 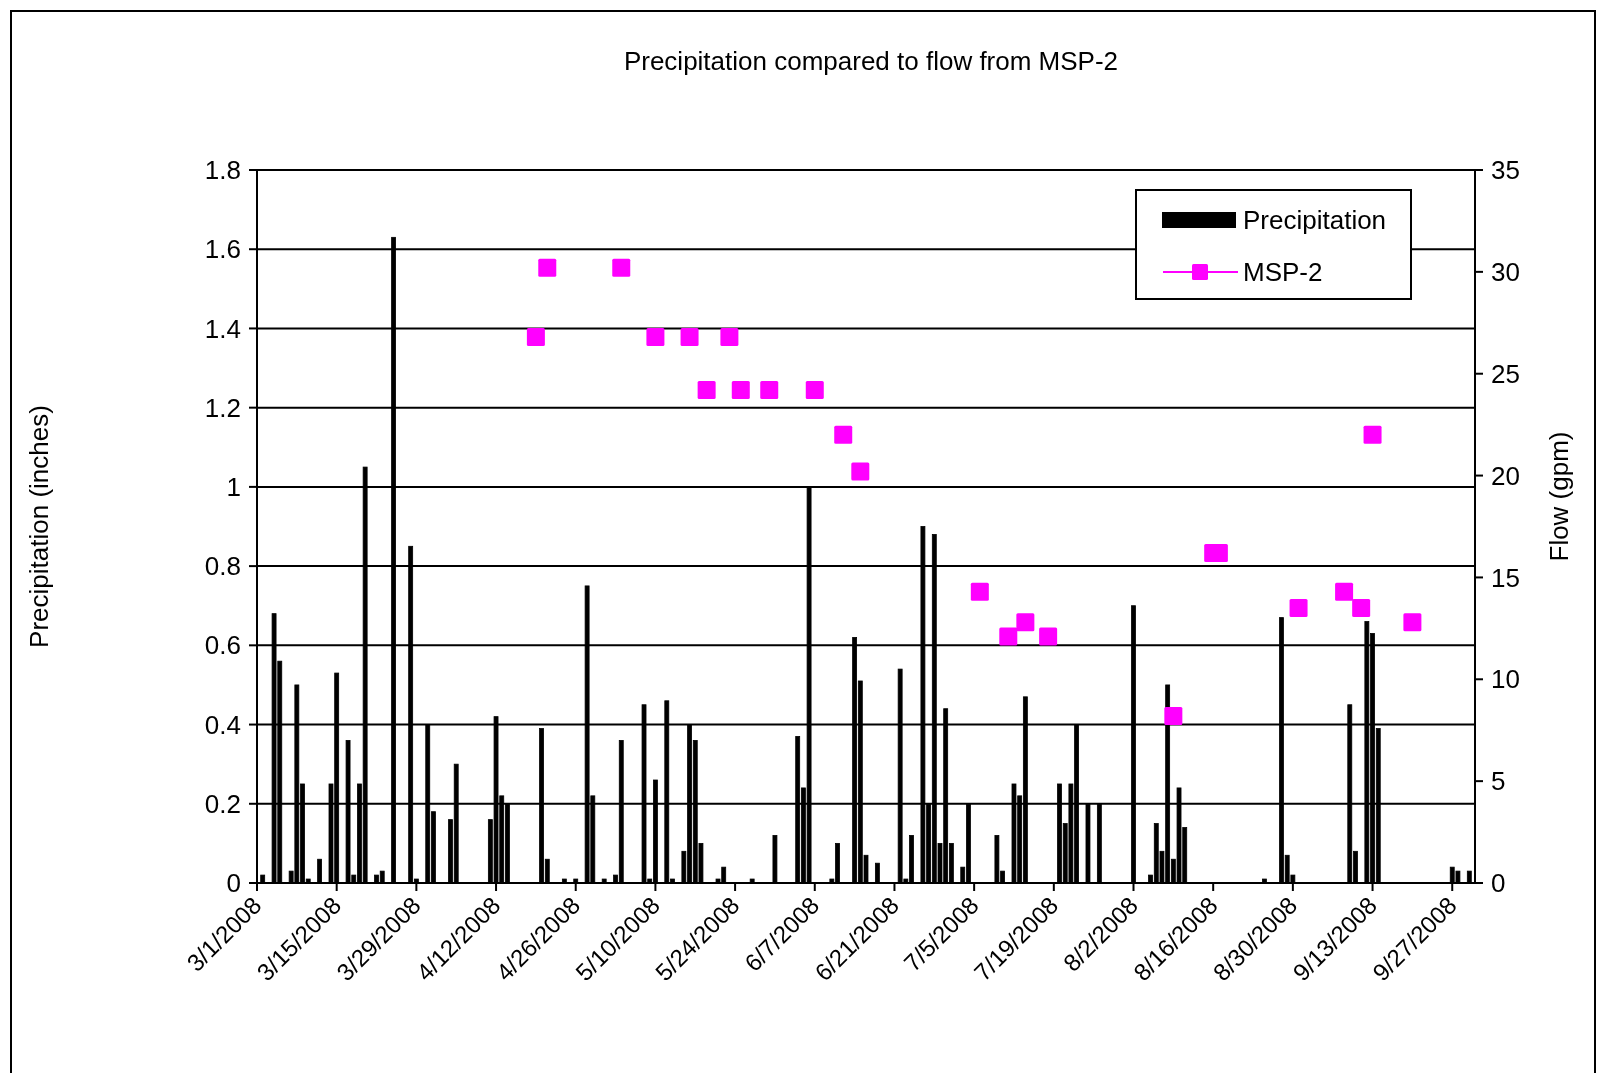 I want to click on y-tick-label: 0, so click(x=233, y=883).